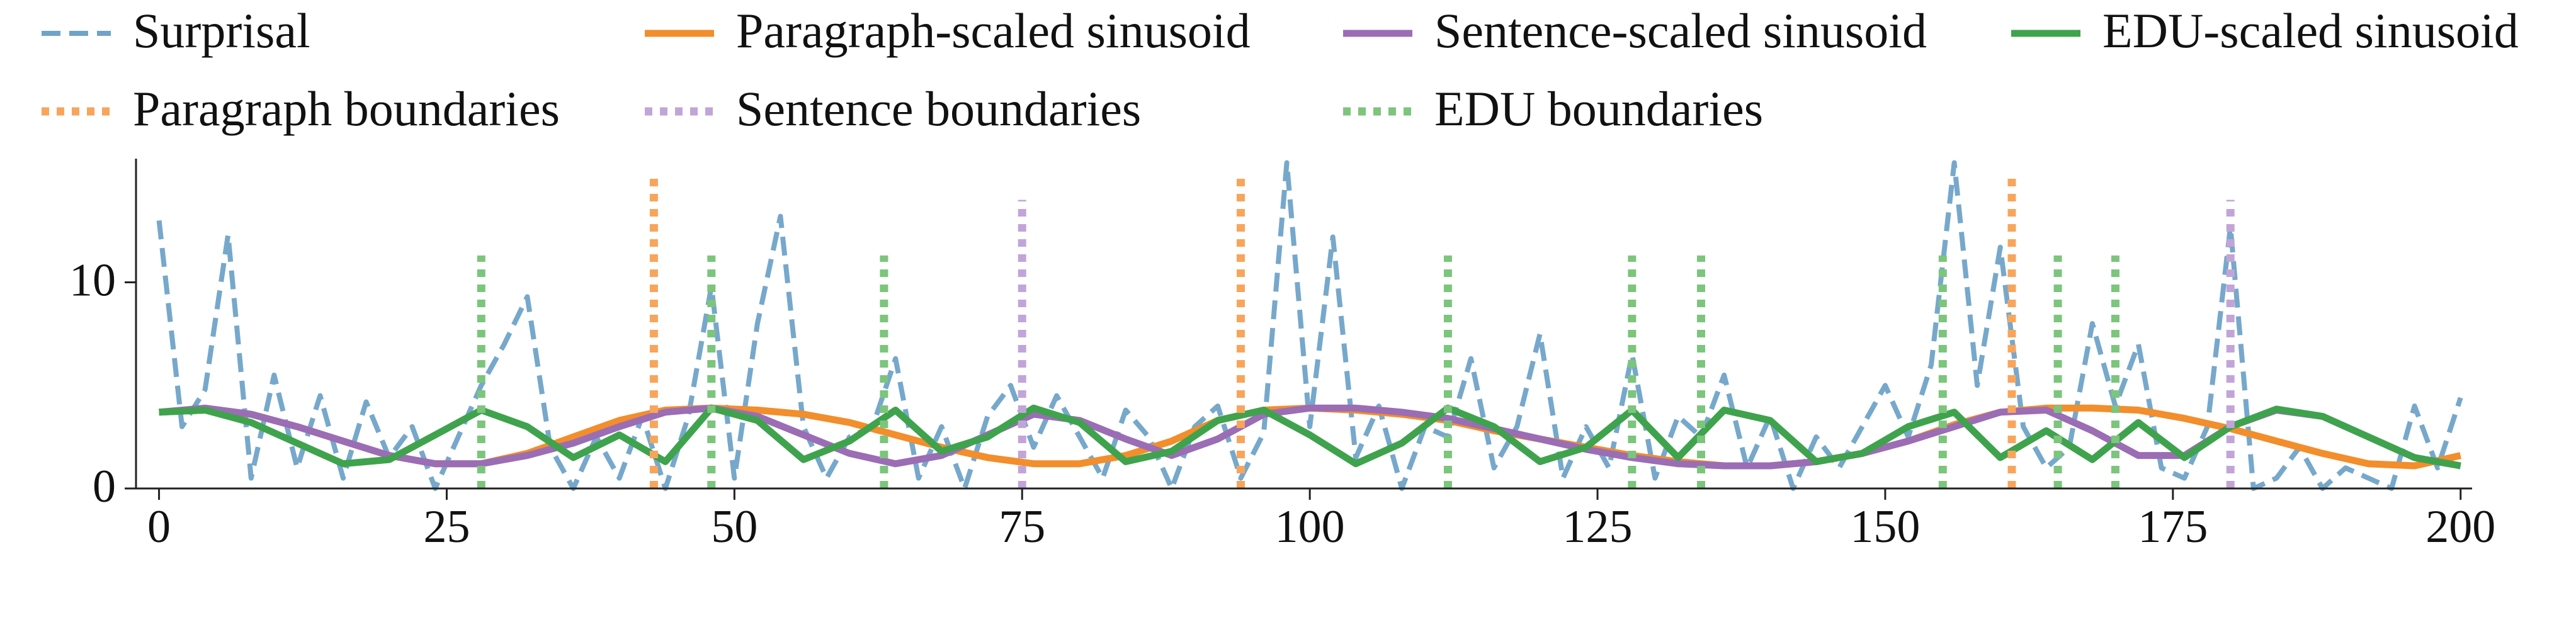  I want to click on x-tick-label: 175, so click(2173, 527).